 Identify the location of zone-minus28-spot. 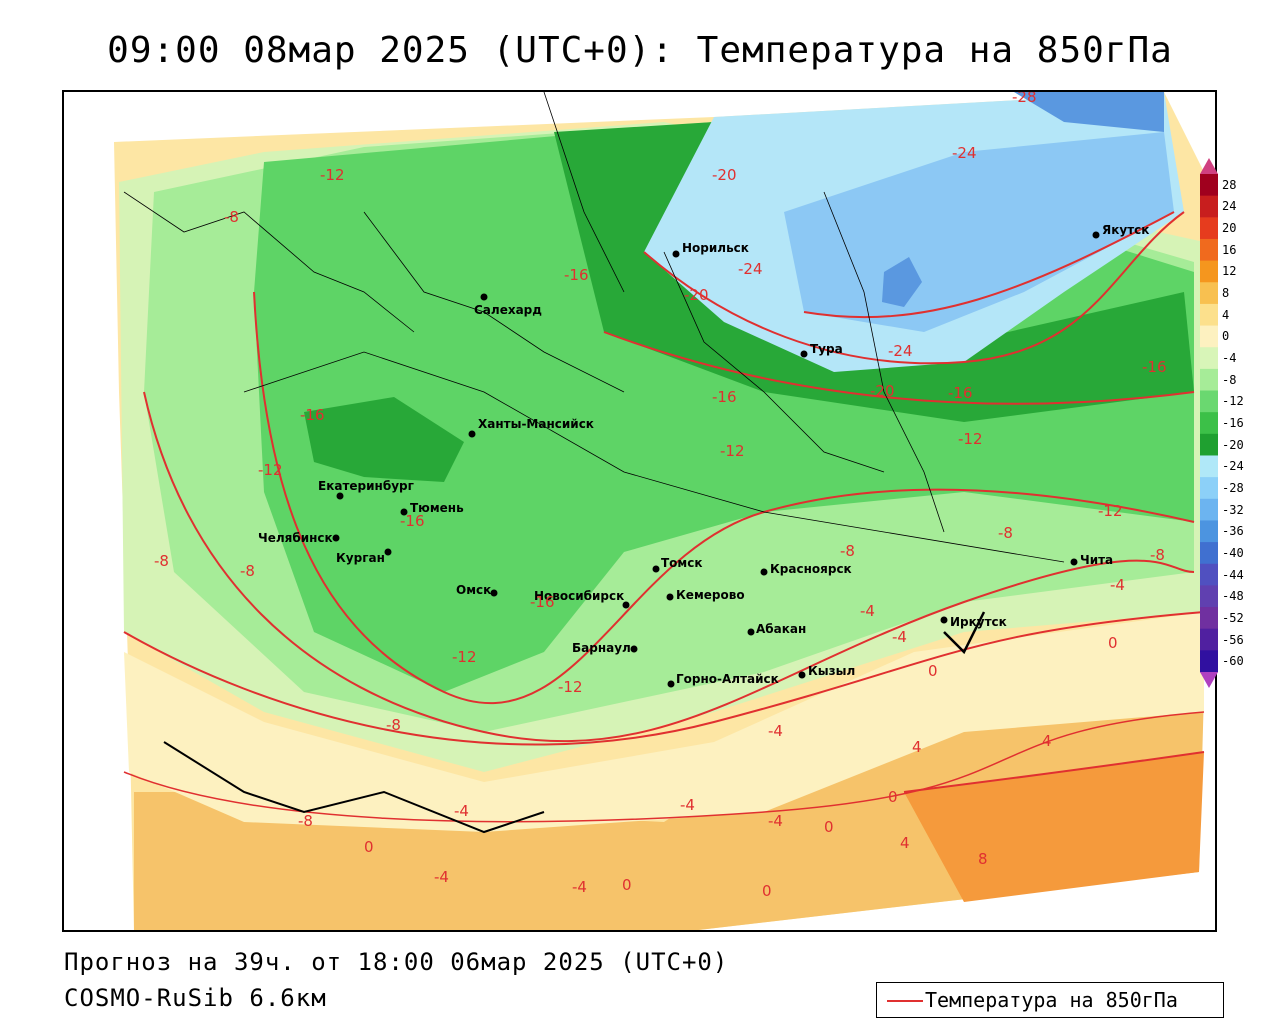
(902, 282).